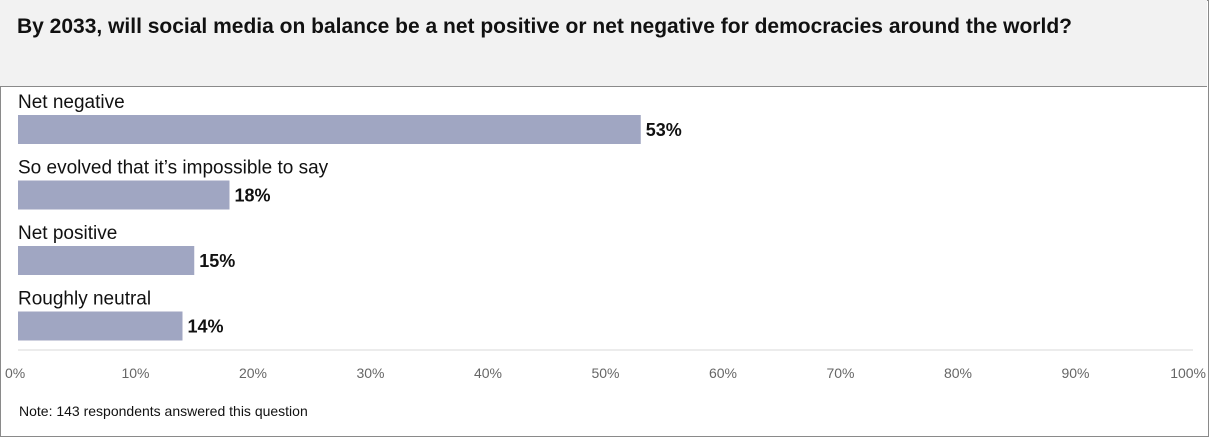 The height and width of the screenshot is (437, 1209). What do you see at coordinates (664, 130) in the screenshot?
I see `value-label-net-negative: 53%` at bounding box center [664, 130].